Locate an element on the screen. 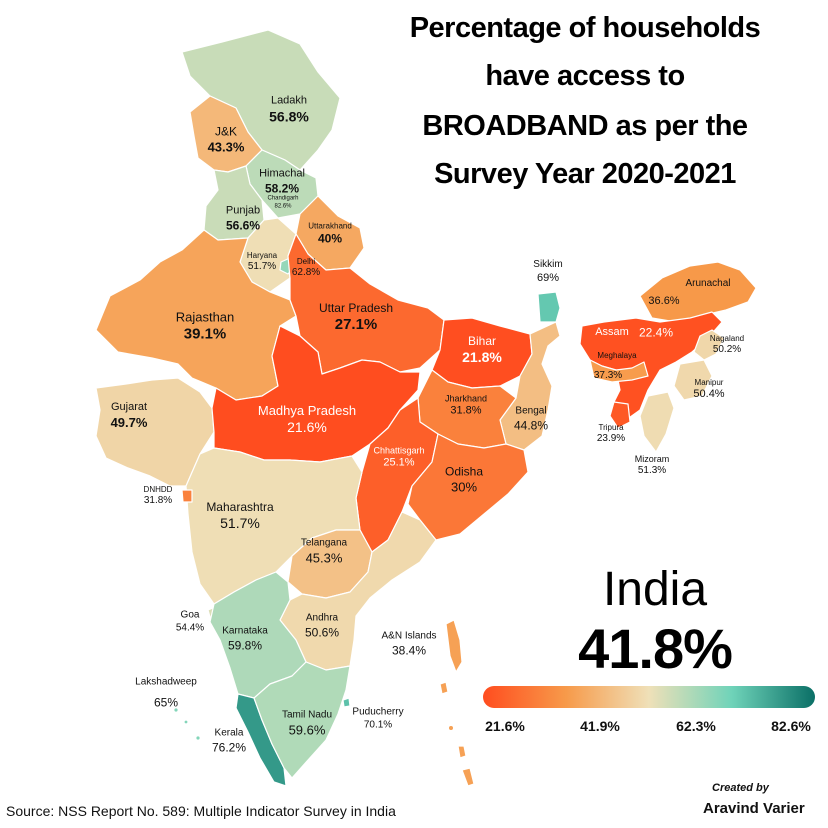 Image resolution: width=828 pixels, height=828 pixels. region-tamilnadu is located at coordinates (302, 720).